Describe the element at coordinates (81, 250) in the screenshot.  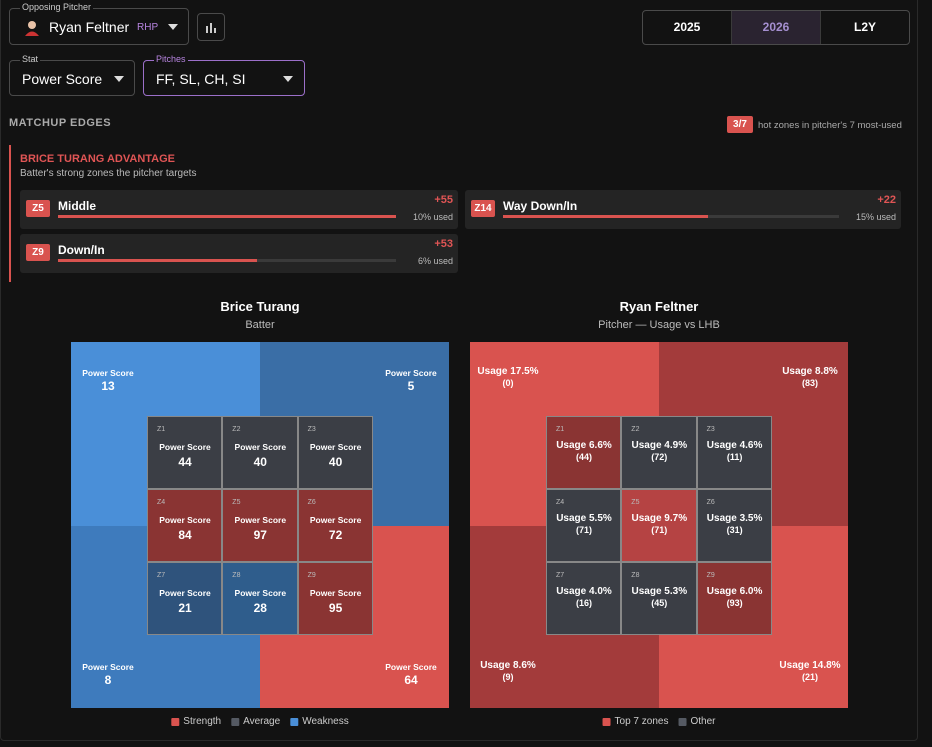
I see `edge-name: Down/In` at that location.